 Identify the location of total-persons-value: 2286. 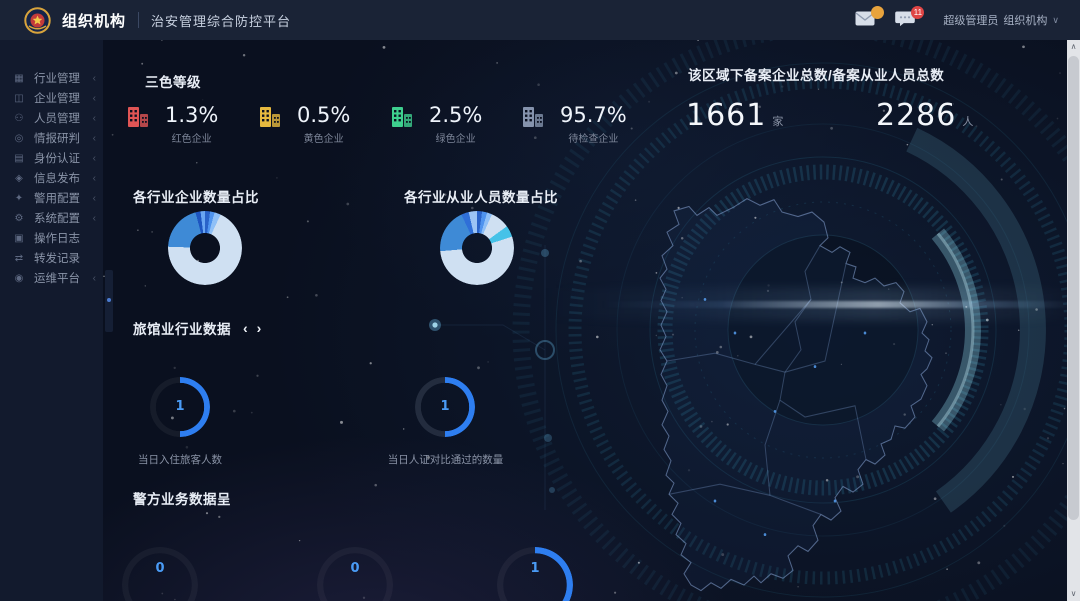
(916, 115).